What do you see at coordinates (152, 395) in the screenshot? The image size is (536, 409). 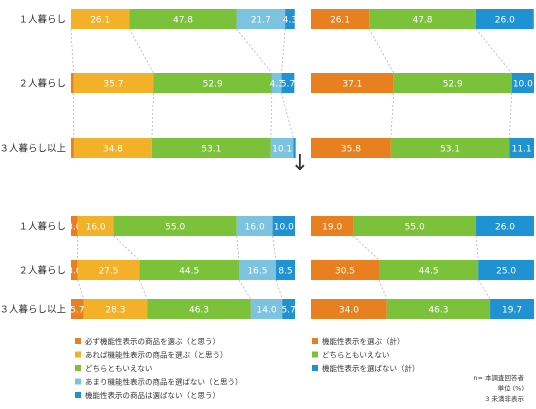 I see `legend-left-label-4: 機能性表示の商品は選ばない（と思う）` at bounding box center [152, 395].